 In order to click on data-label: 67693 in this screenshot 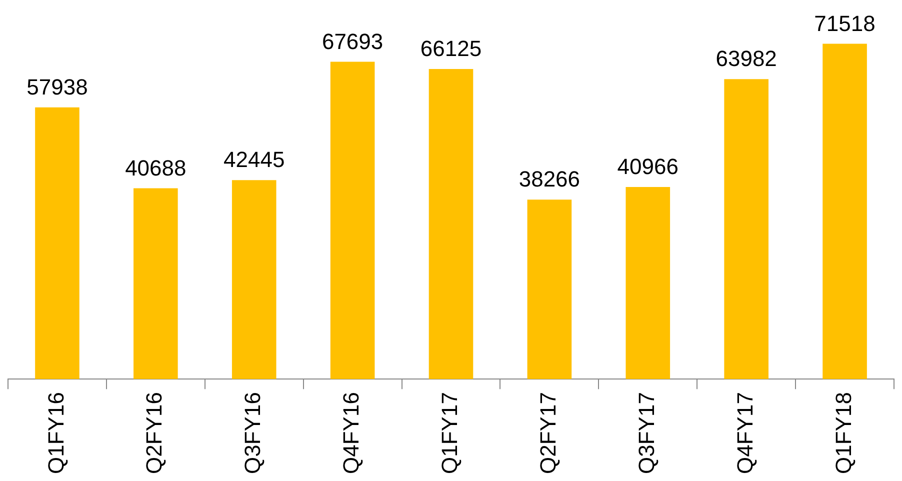, I will do `click(353, 41)`.